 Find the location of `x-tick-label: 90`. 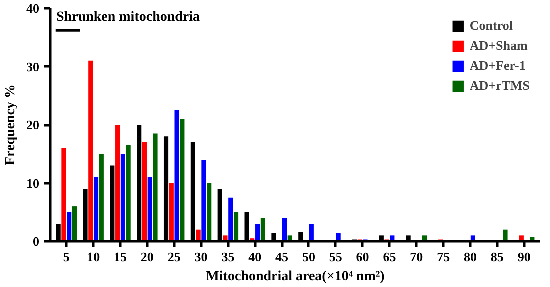

x-tick-label: 90 is located at coordinates (524, 257).